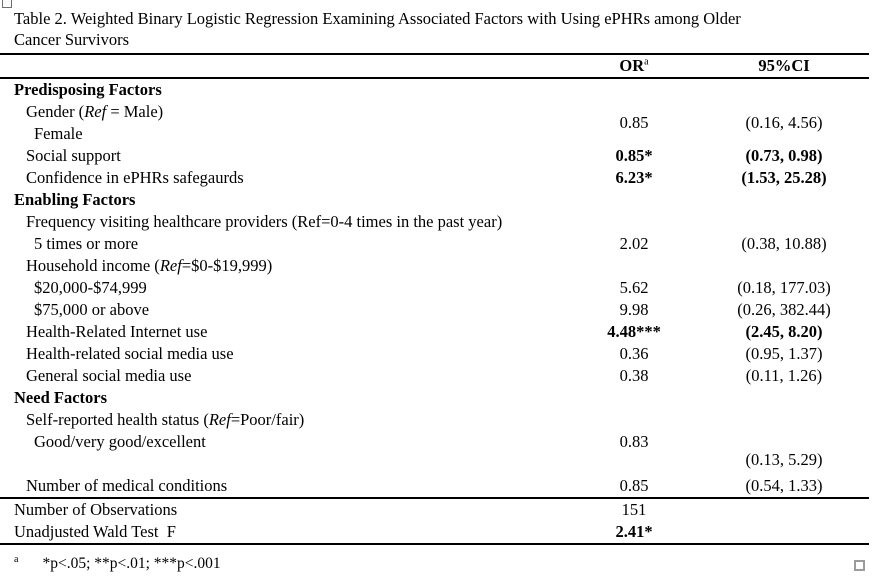 This screenshot has width=879, height=580. Describe the element at coordinates (127, 485) in the screenshot. I see `row-label: Number of medical conditions` at that location.